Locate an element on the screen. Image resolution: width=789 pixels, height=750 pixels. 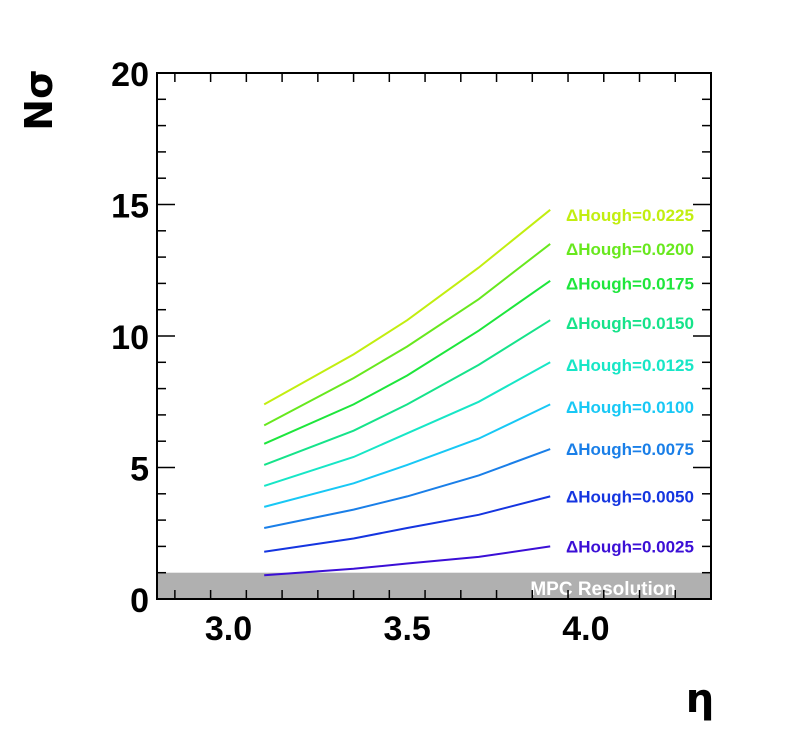
series-label: ΔHough=0.0200 is located at coordinates (630, 249).